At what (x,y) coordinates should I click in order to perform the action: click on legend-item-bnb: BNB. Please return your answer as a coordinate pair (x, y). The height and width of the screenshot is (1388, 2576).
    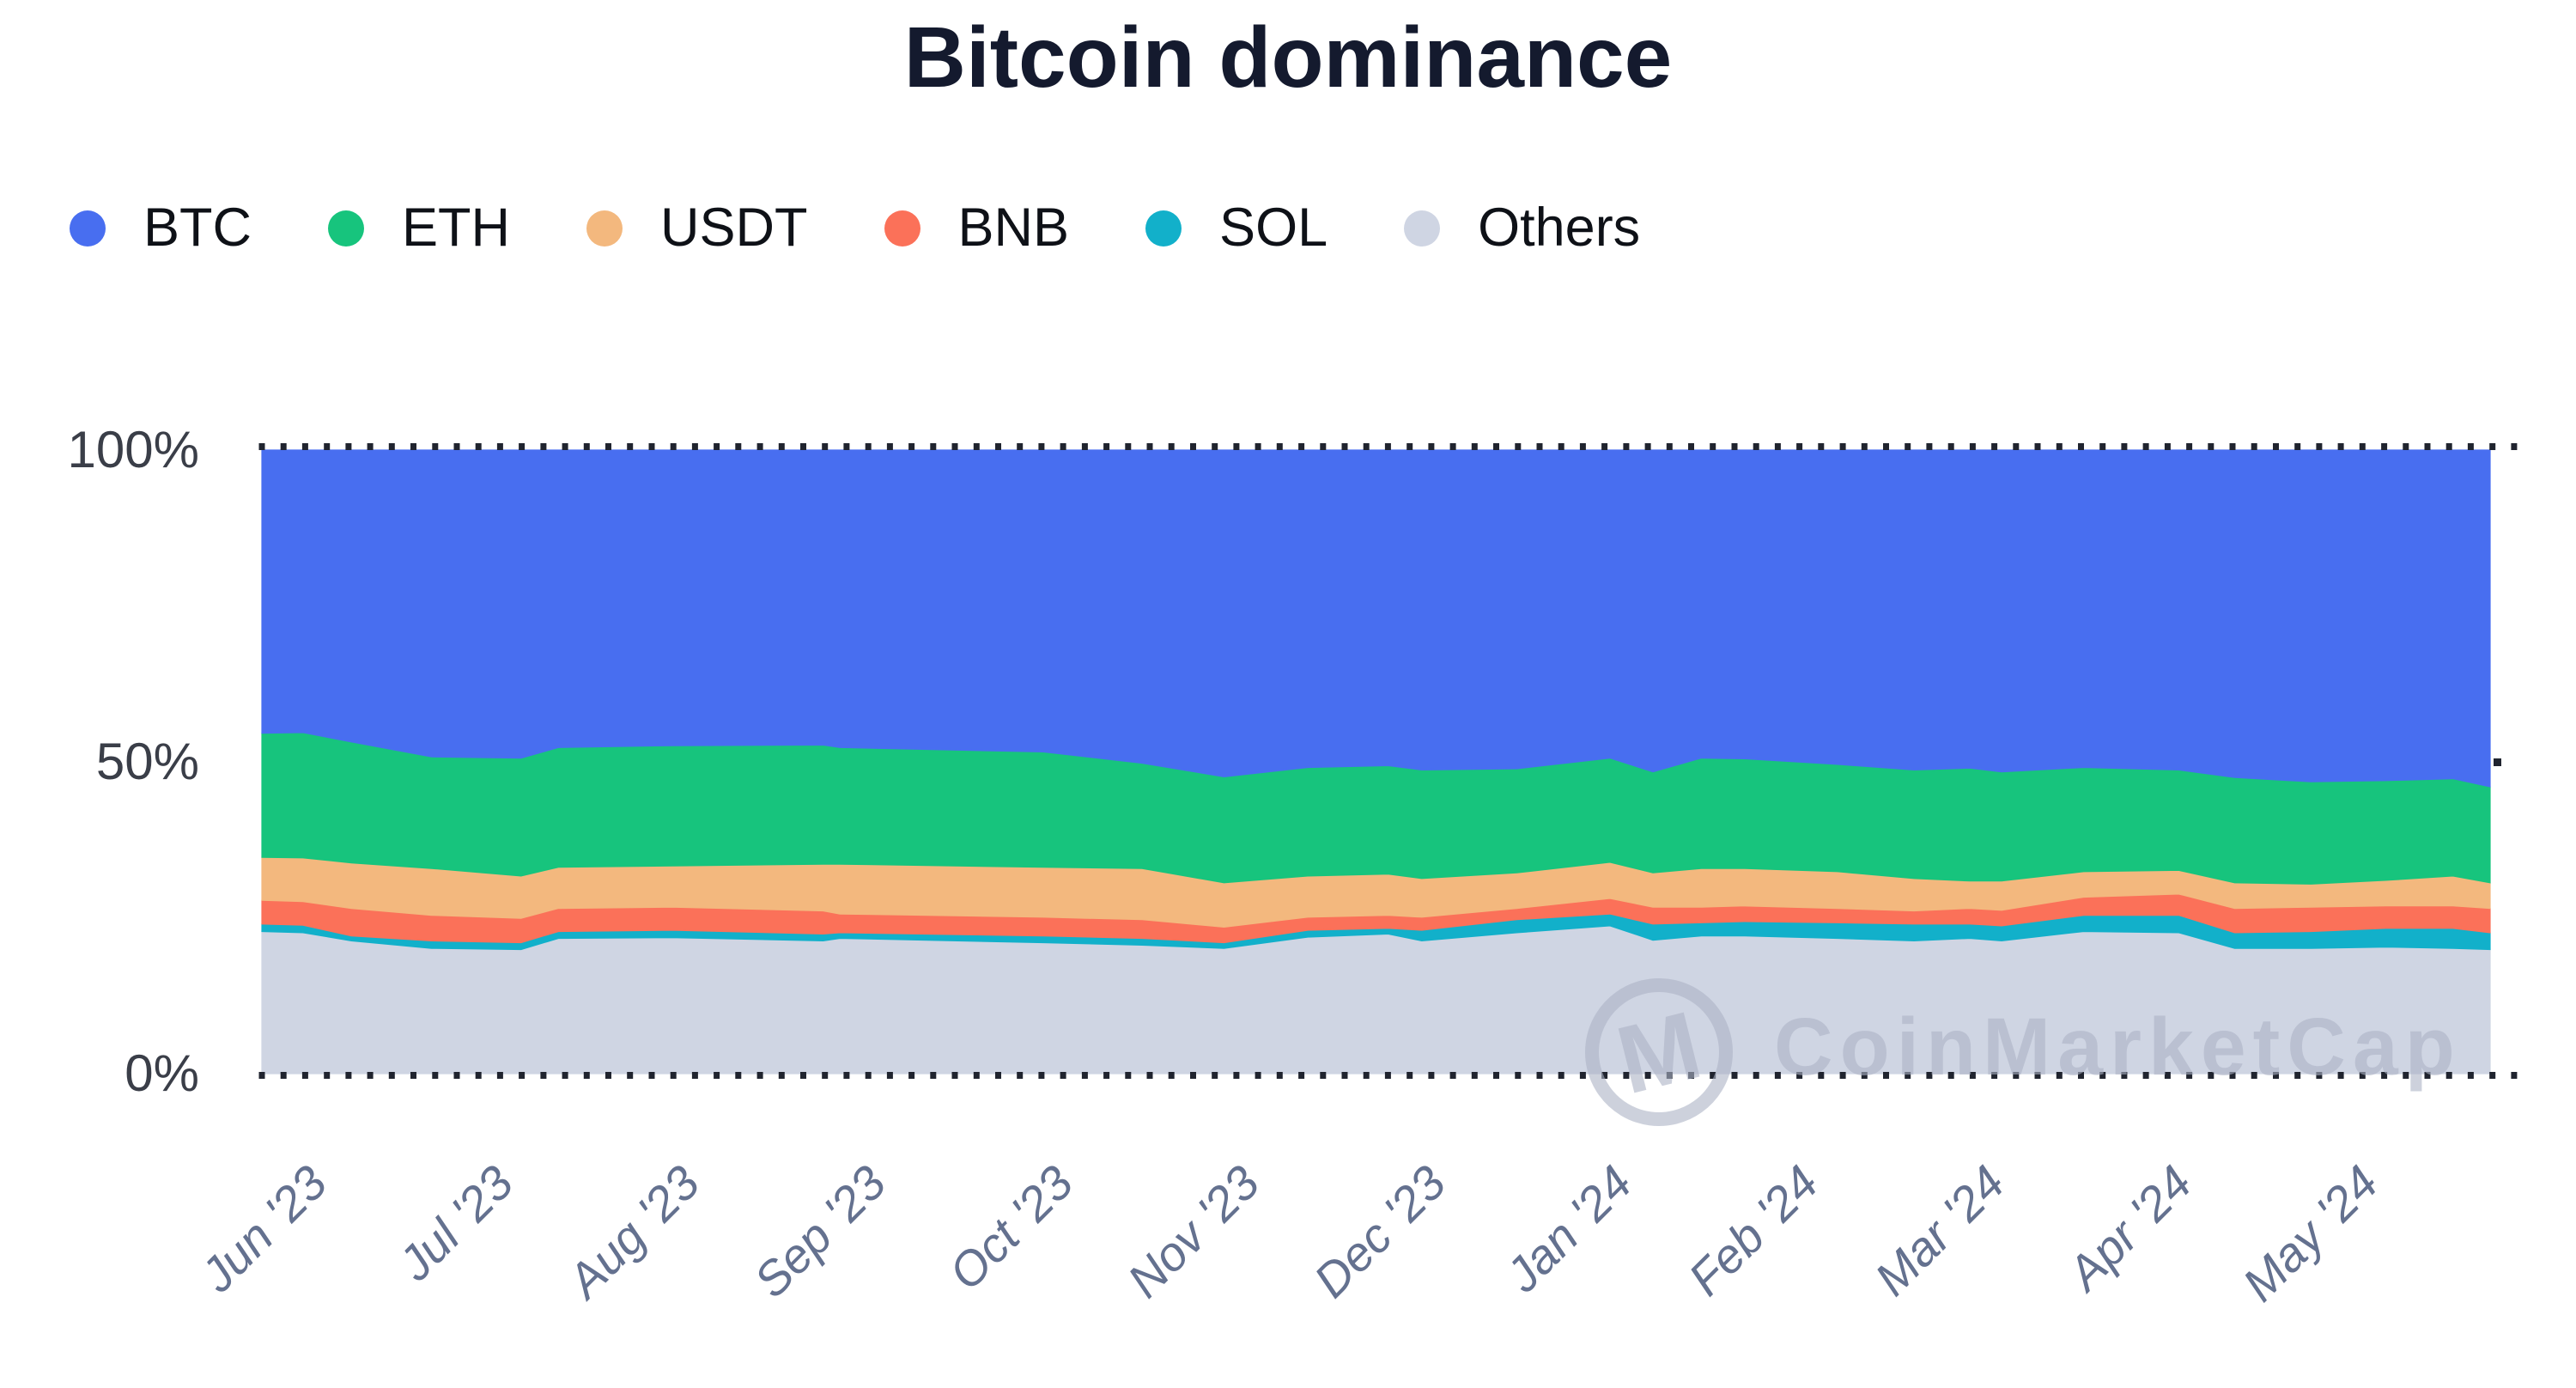
    Looking at the image, I should click on (977, 228).